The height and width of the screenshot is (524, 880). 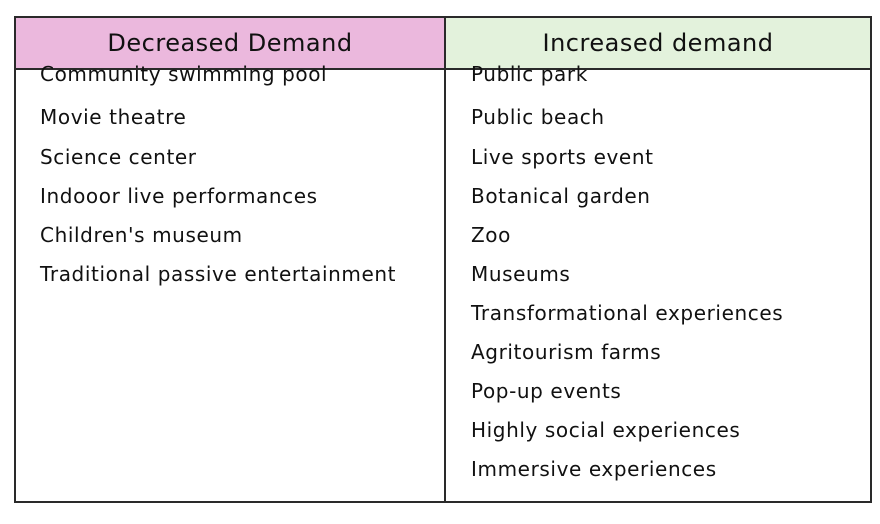 I want to click on increased-item: Zoo, so click(x=491, y=235).